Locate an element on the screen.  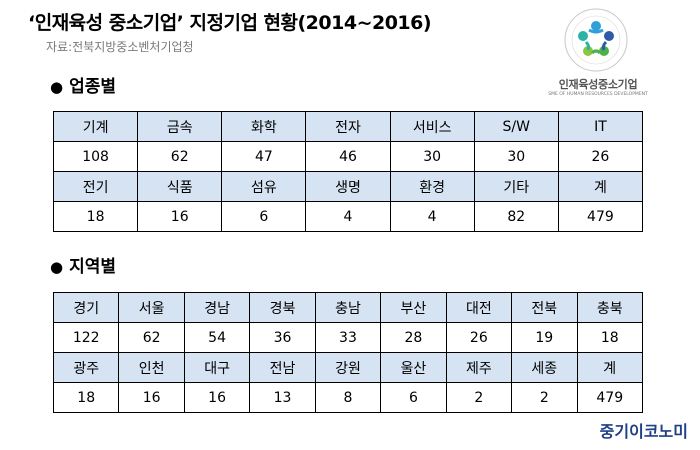
table-value-row: 18 16 6 4 4 82 479 is located at coordinates (348, 216).